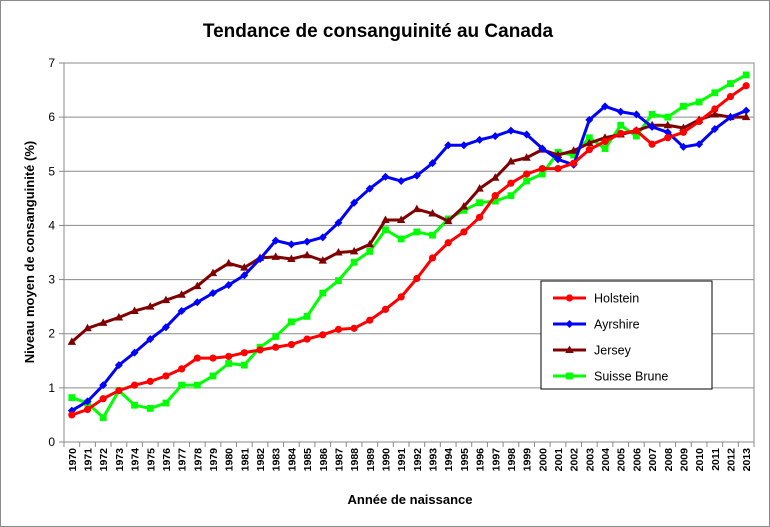 Image resolution: width=770 pixels, height=527 pixels. What do you see at coordinates (512, 460) in the screenshot?
I see `x-tick-label: 1998` at bounding box center [512, 460].